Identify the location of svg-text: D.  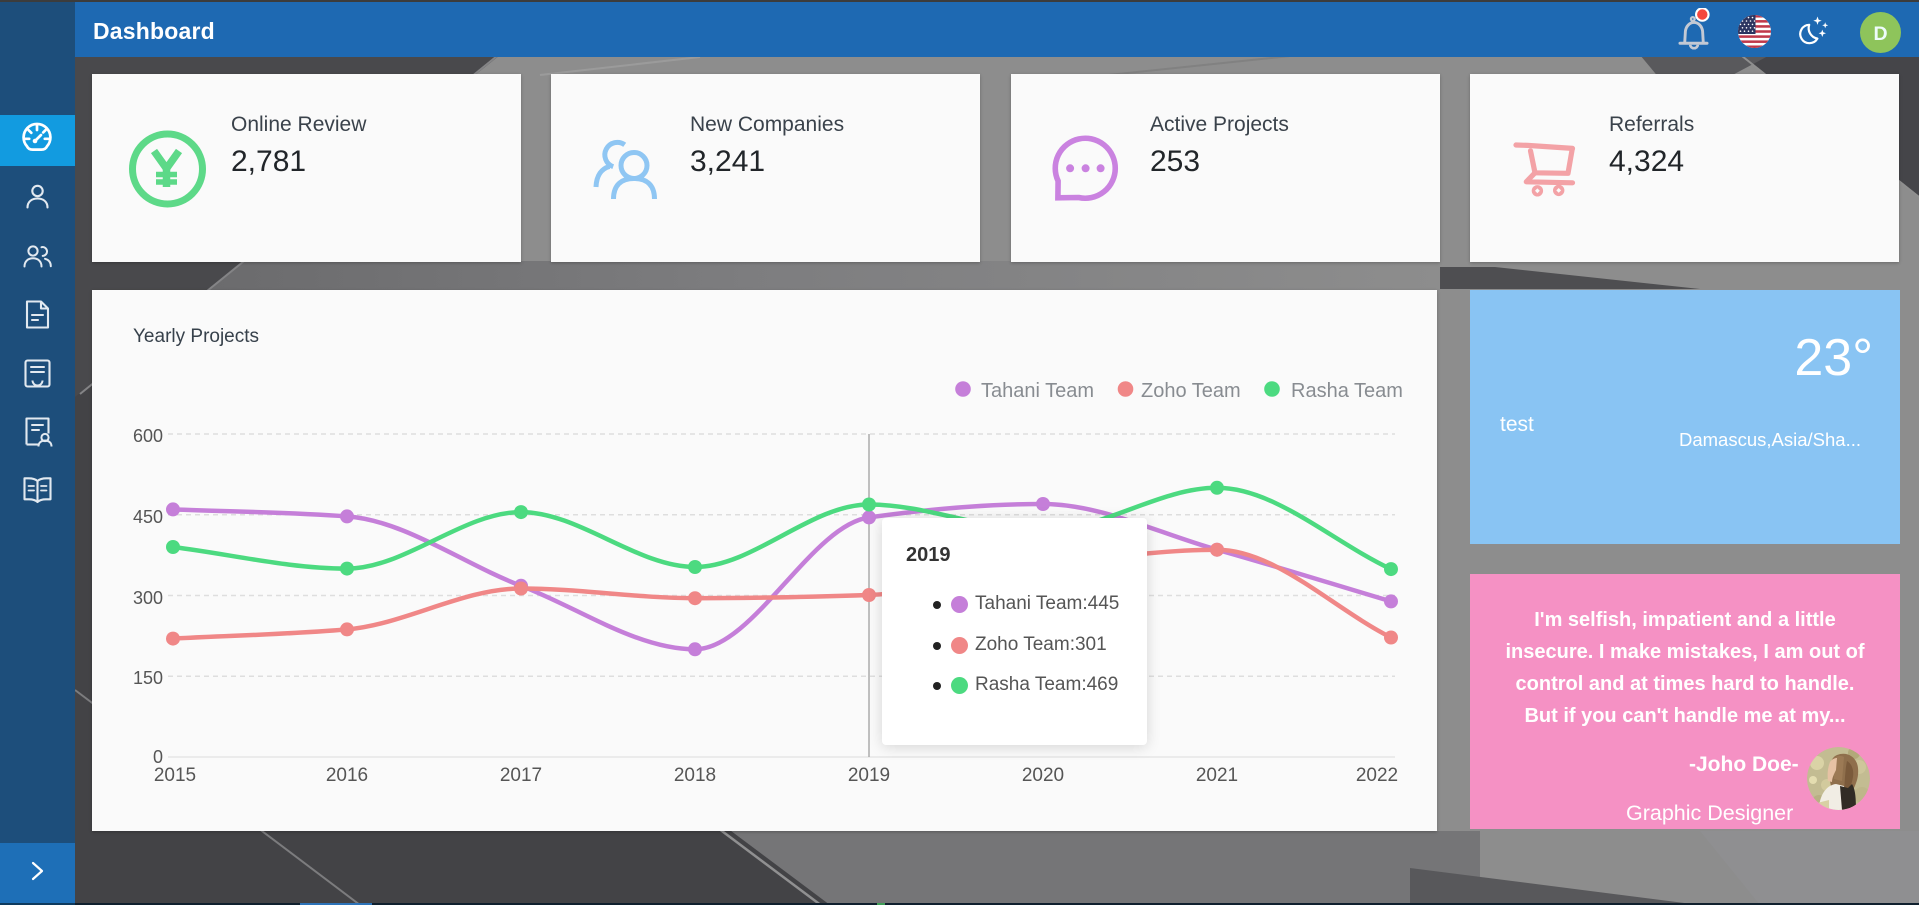
(1880, 34).